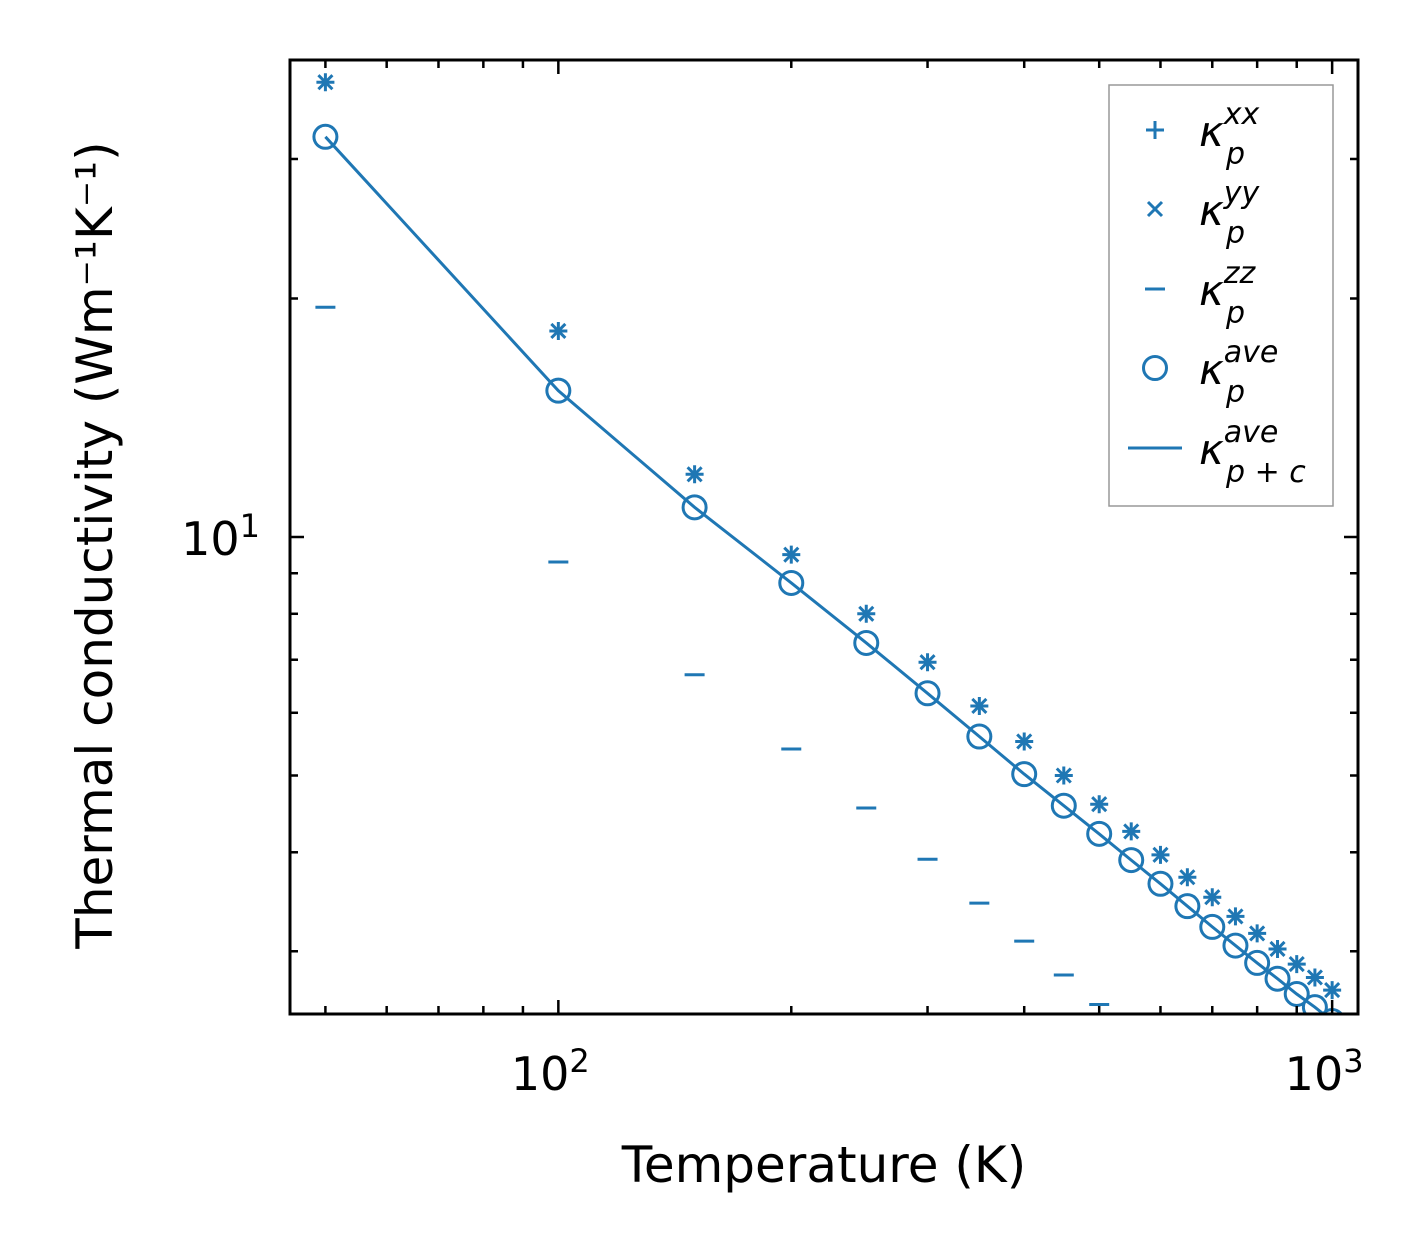  What do you see at coordinates (1252, 452) in the screenshot?
I see `legend-label: κave p + c` at bounding box center [1252, 452].